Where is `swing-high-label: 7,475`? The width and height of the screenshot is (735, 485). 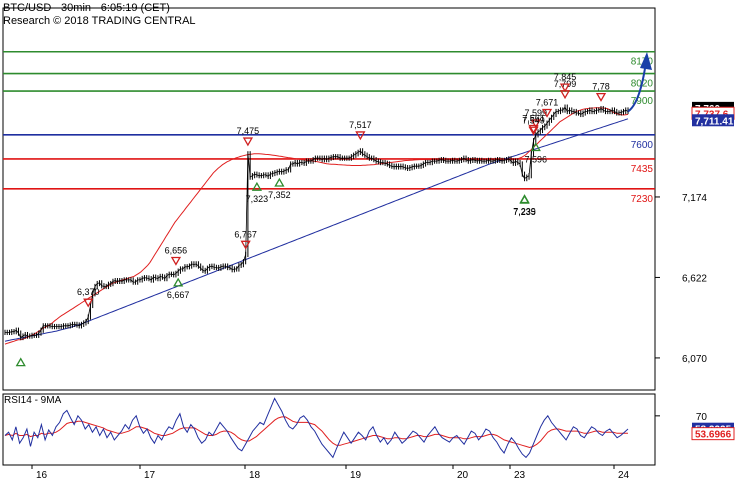 swing-high-label: 7,475 is located at coordinates (248, 131).